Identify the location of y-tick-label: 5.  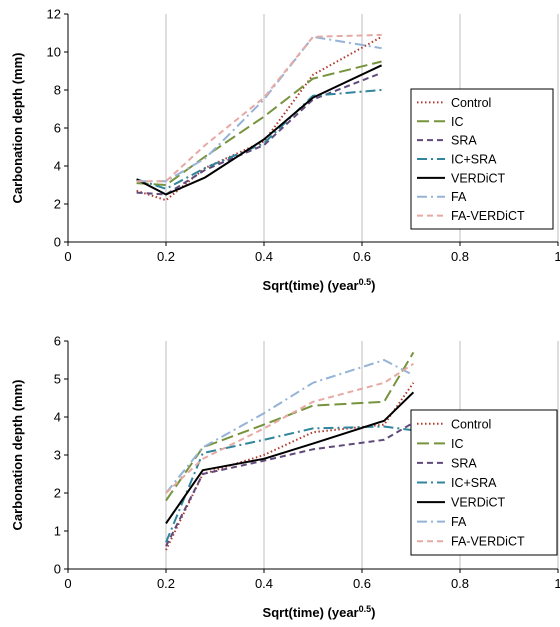
(57, 379).